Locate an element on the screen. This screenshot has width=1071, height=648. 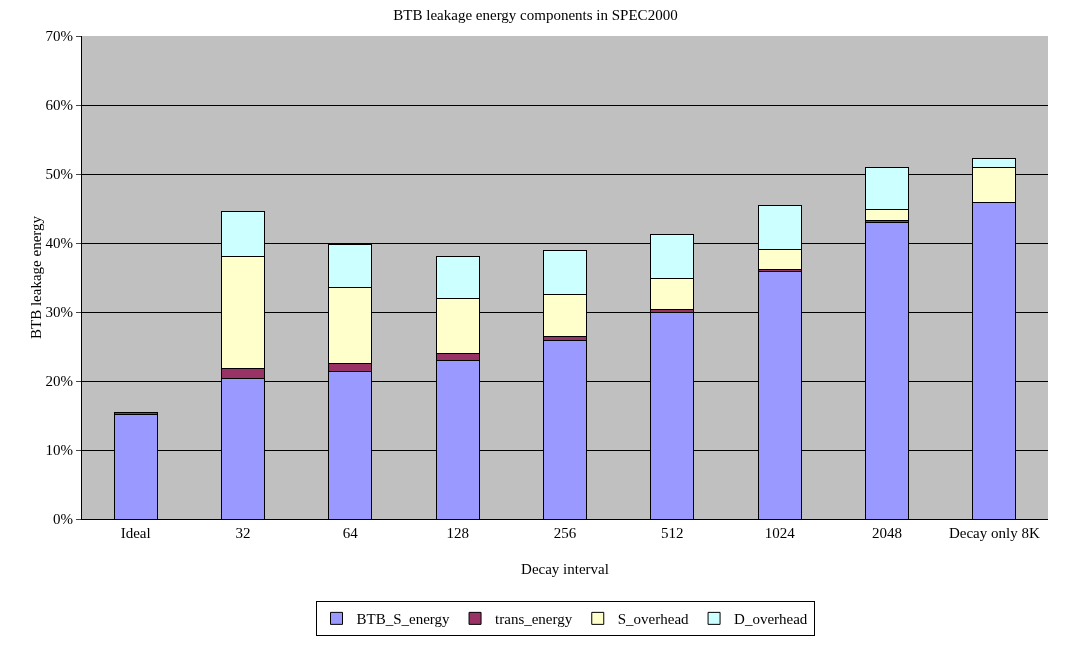
y-tick-label: 10% is located at coordinates (59, 450).